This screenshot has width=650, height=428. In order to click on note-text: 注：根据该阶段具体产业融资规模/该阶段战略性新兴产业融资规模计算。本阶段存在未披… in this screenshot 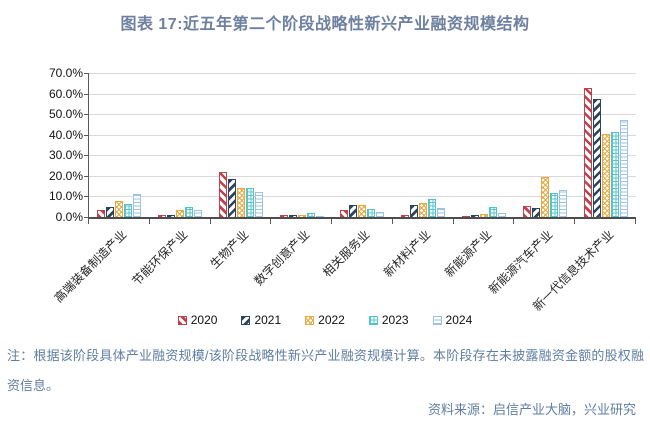, I will do `click(325, 370)`.